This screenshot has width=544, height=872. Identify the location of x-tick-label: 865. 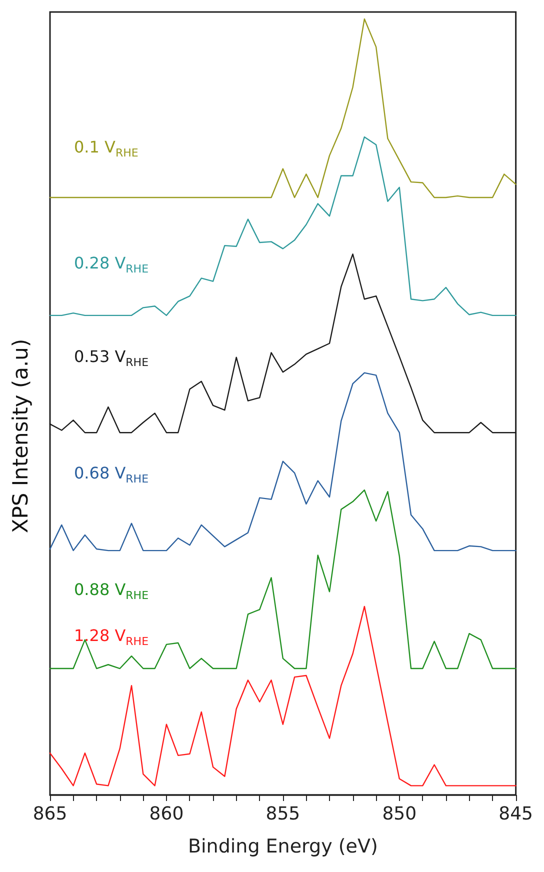
(50, 814).